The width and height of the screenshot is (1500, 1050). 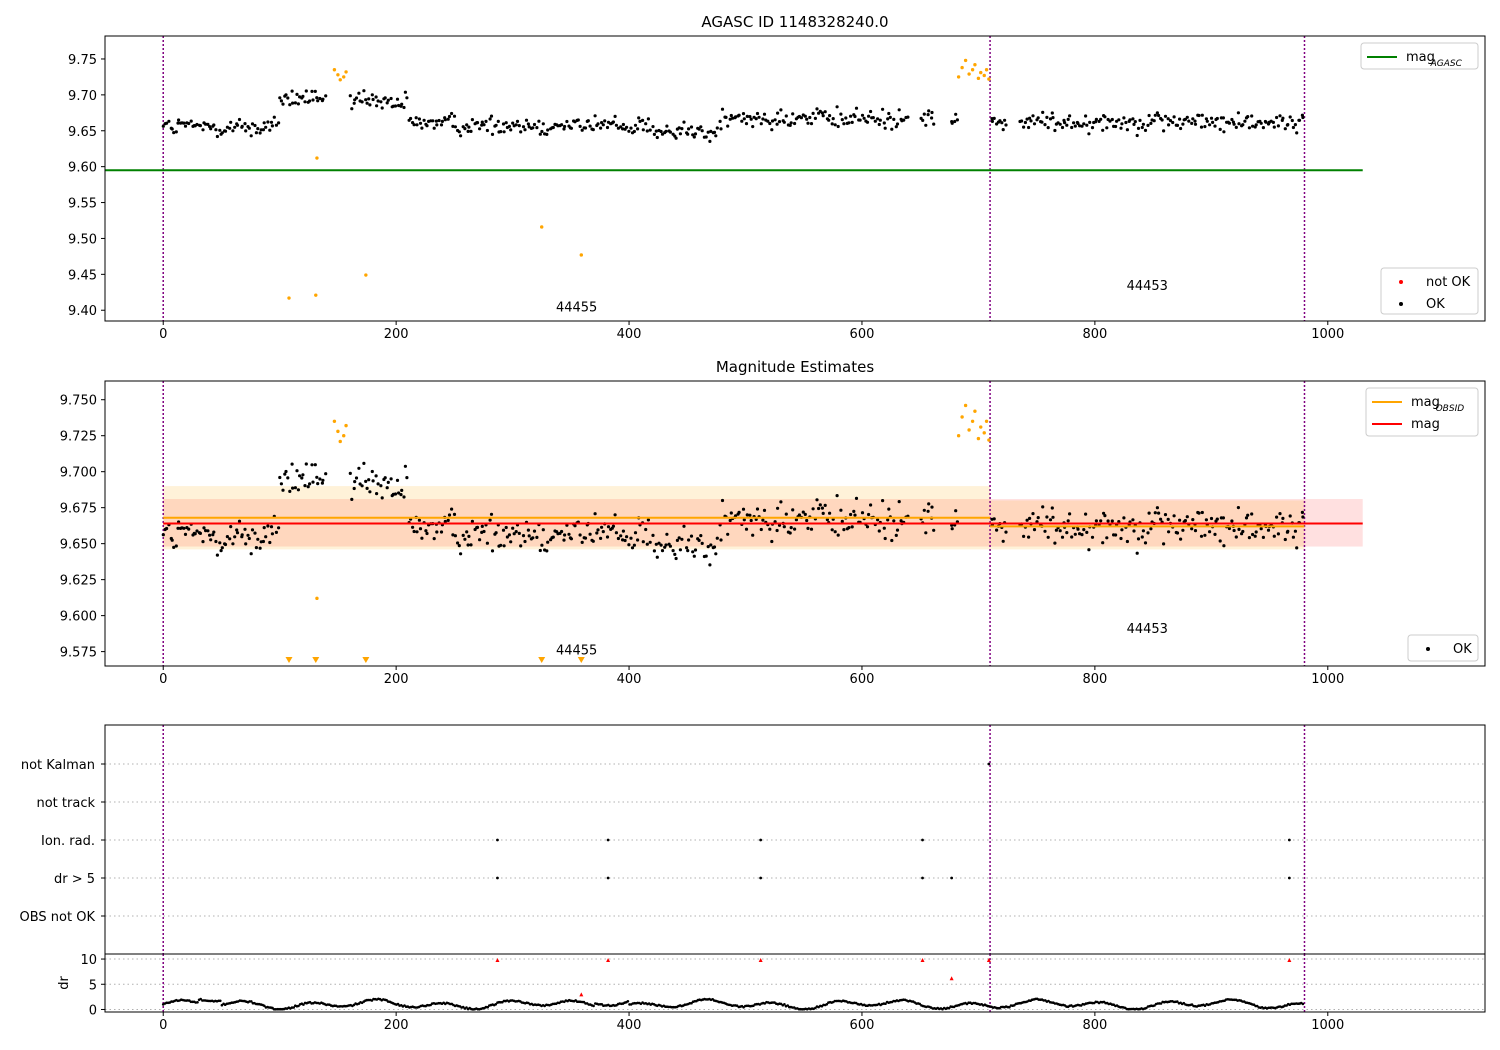 What do you see at coordinates (78, 653) in the screenshot?
I see `panel2-ytick-label-0: 9.575` at bounding box center [78, 653].